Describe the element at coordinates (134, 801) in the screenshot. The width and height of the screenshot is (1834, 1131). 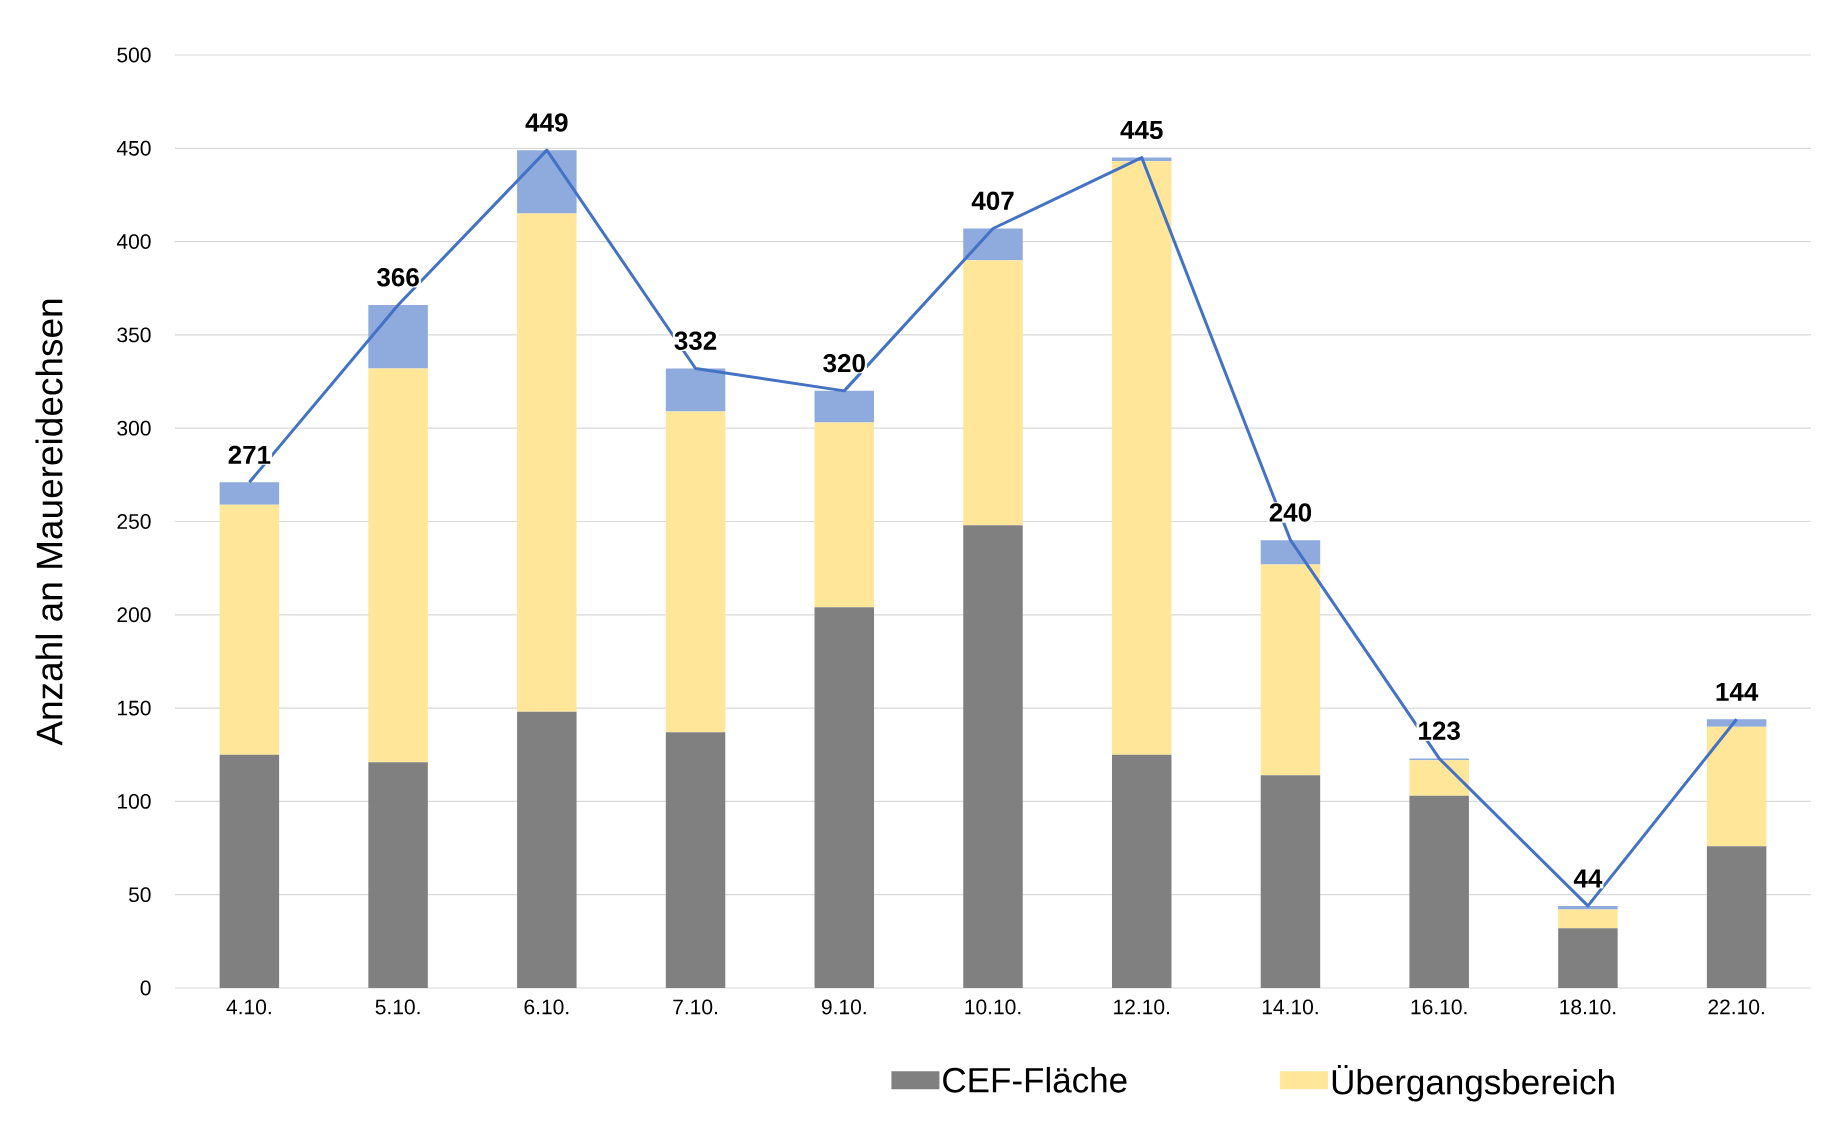
I see `y-tick-label: 100` at that location.